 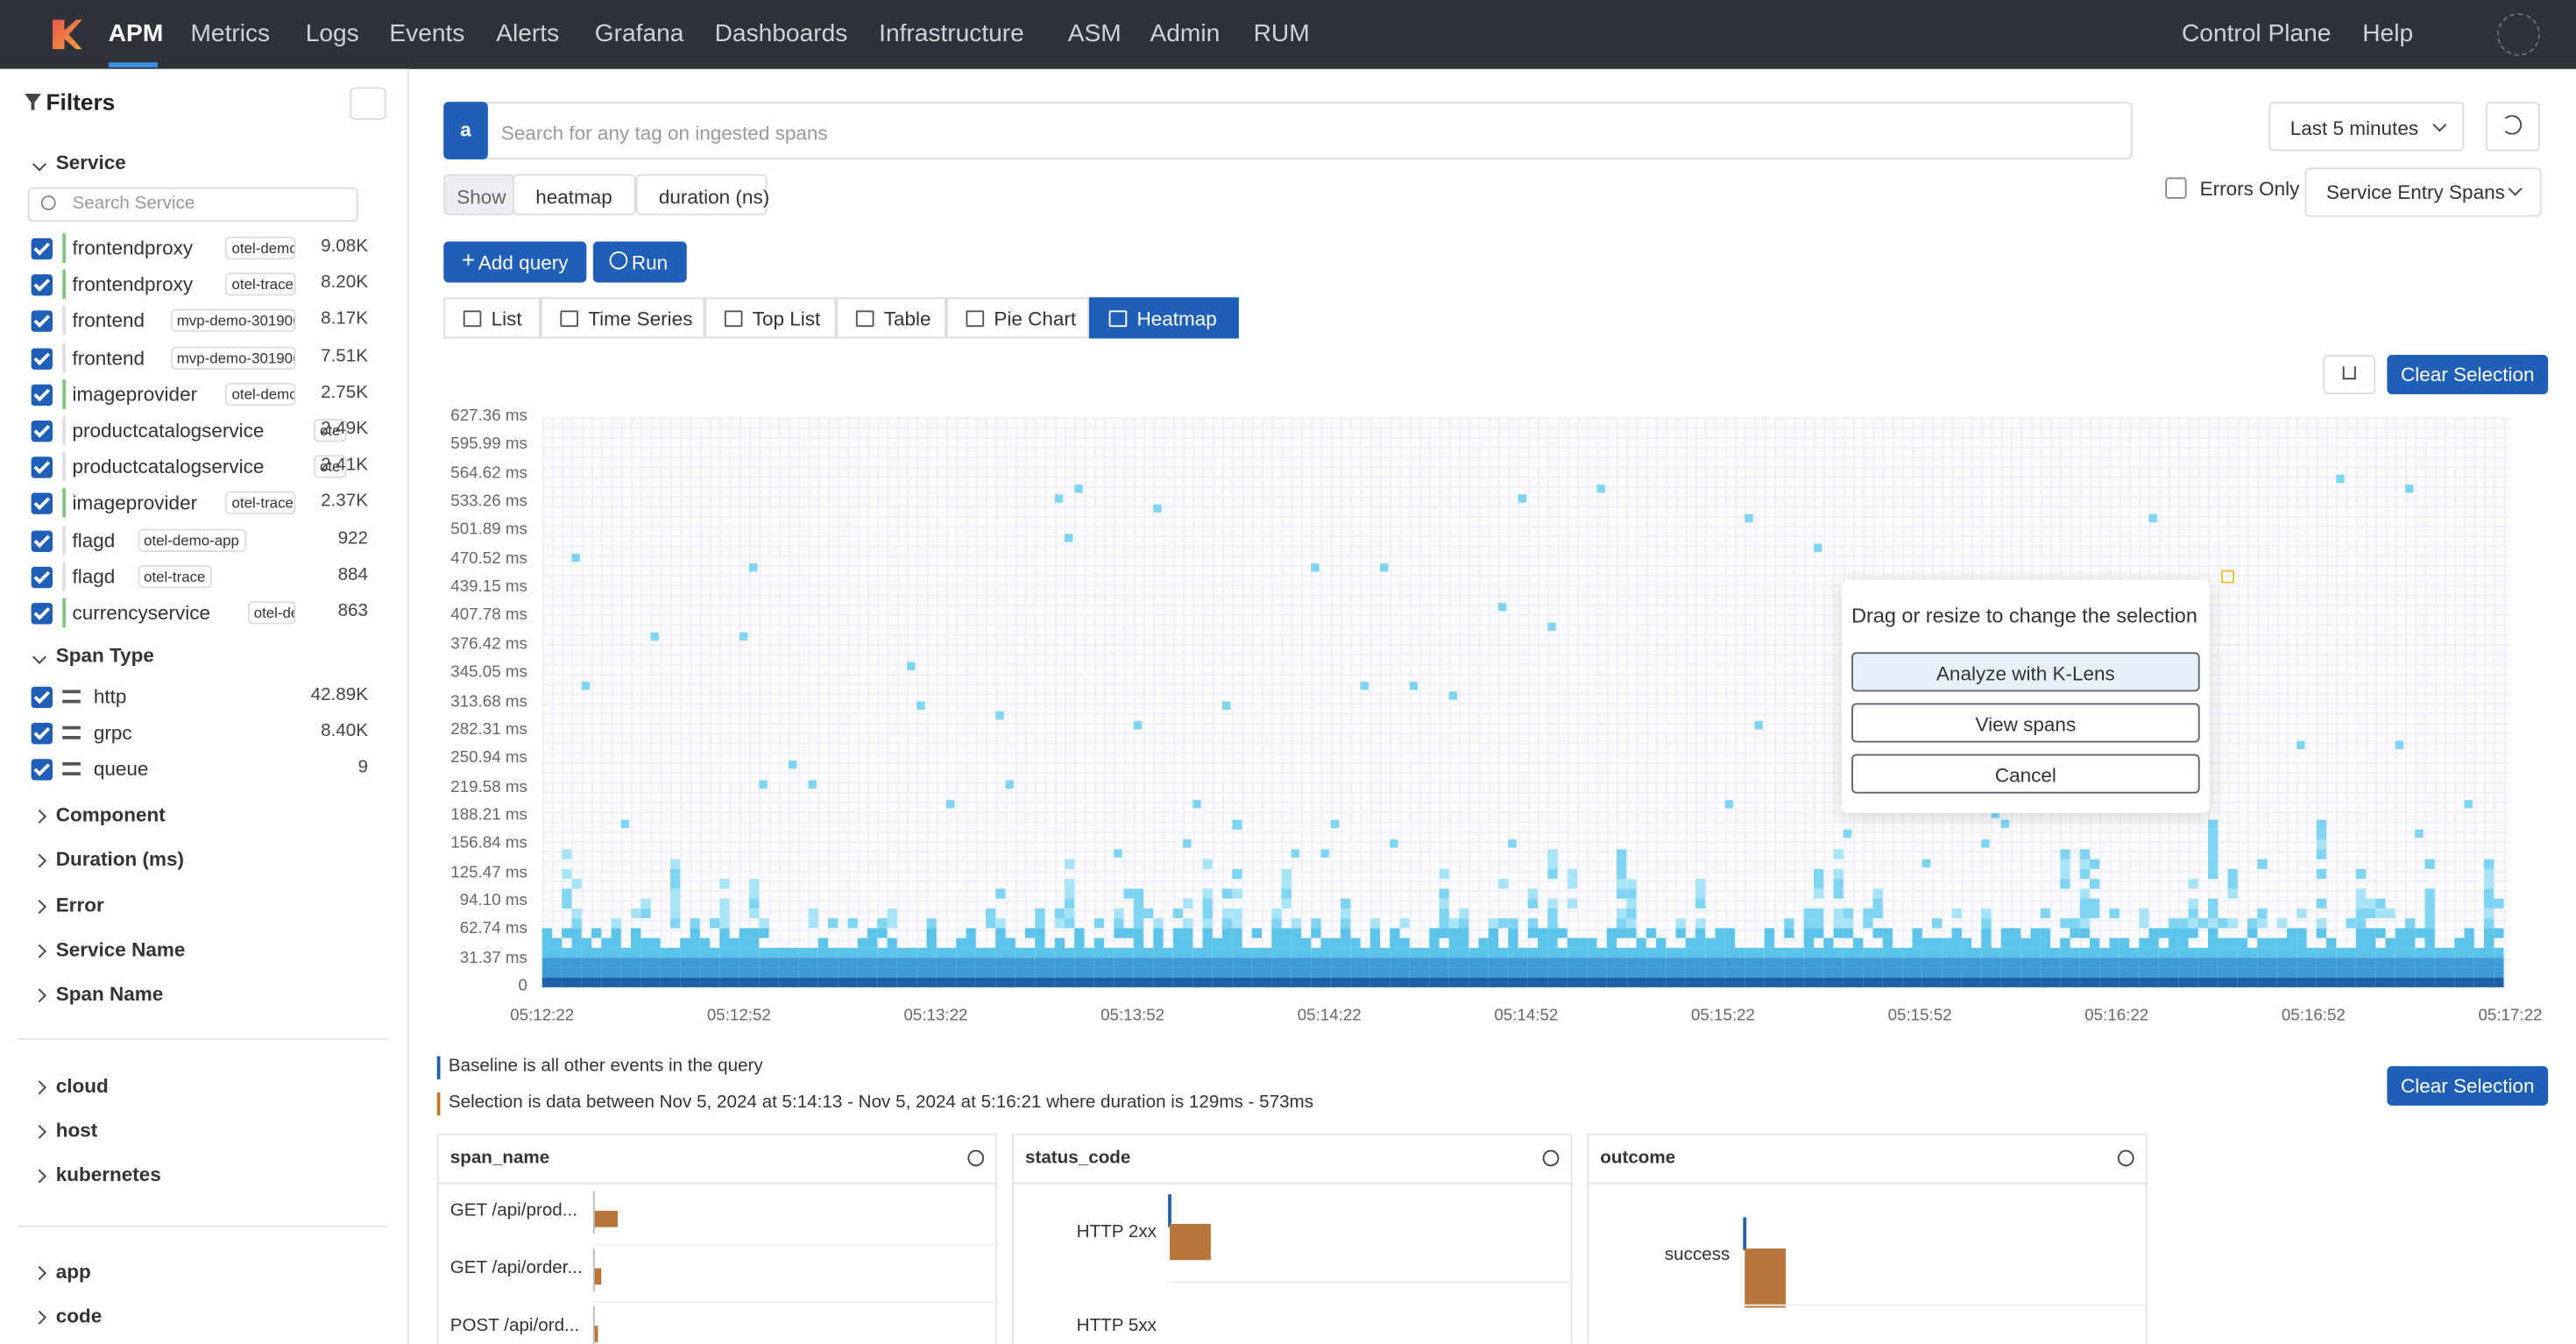 What do you see at coordinates (639, 33) in the screenshot?
I see `nav-item: Grafana` at bounding box center [639, 33].